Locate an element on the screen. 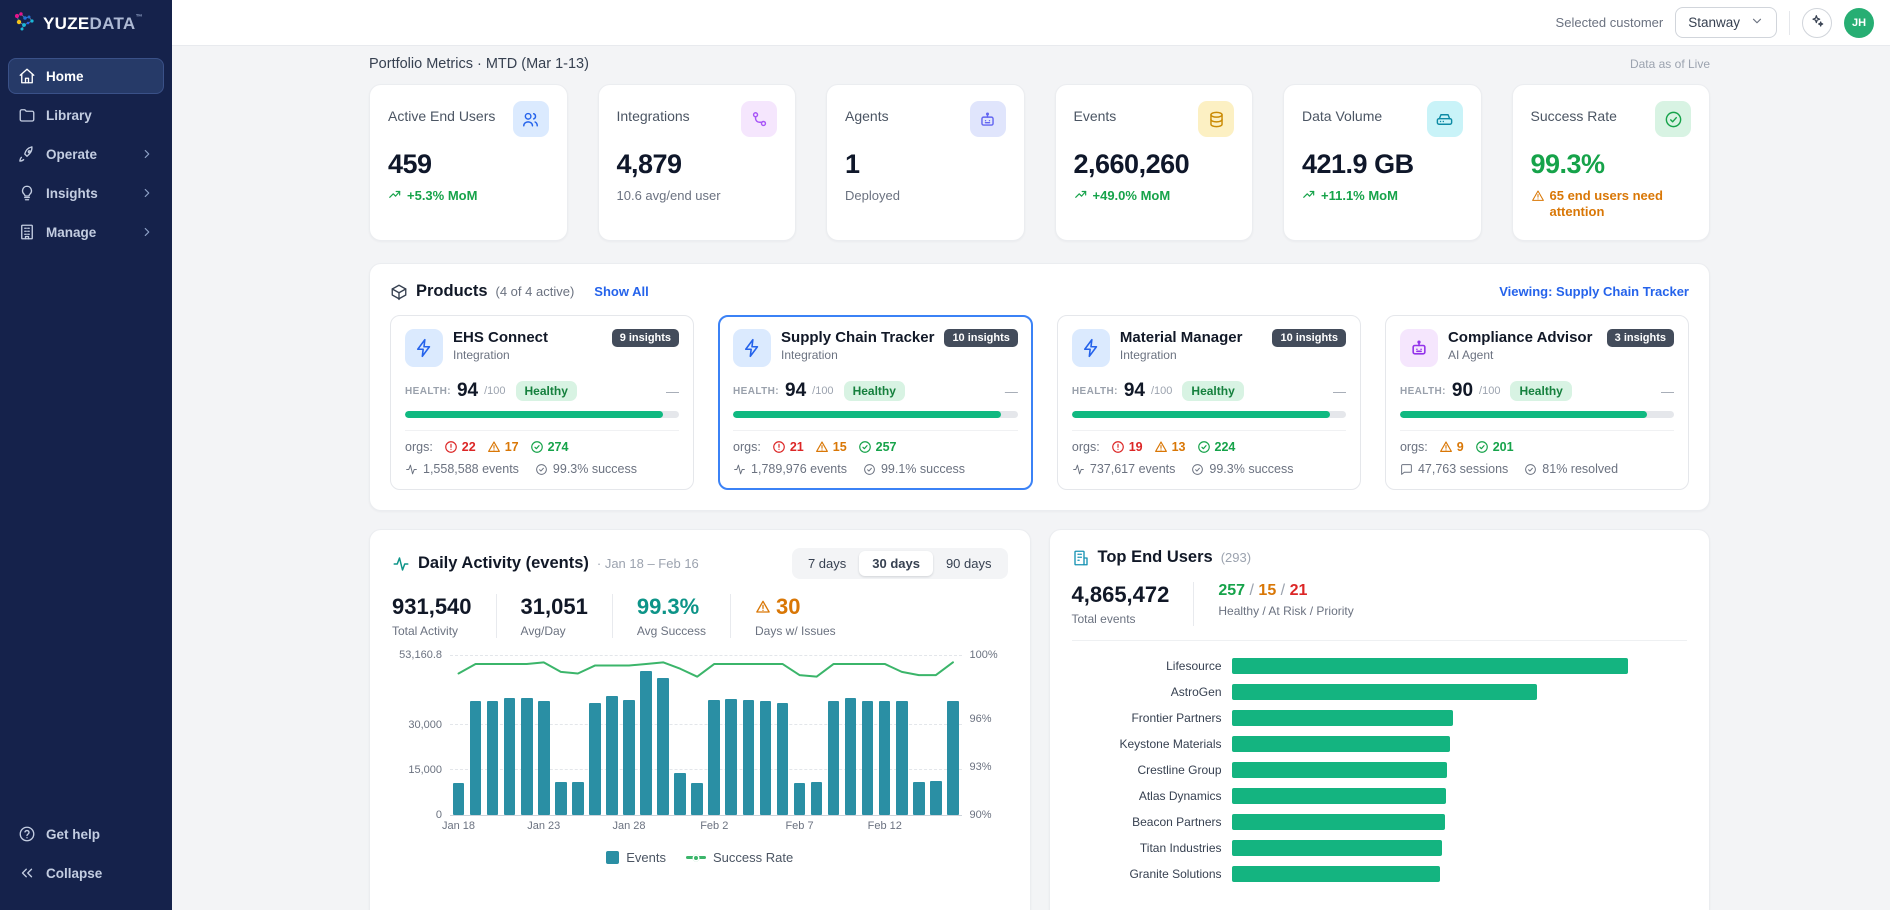 Image resolution: width=1890 pixels, height=910 pixels. org-stat-value: 9 is located at coordinates (1460, 447).